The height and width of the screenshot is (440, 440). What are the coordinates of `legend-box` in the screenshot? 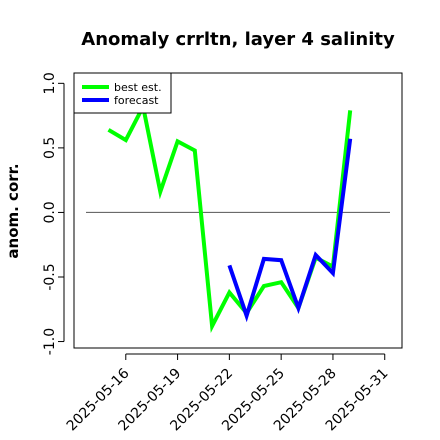 It's located at (122, 93).